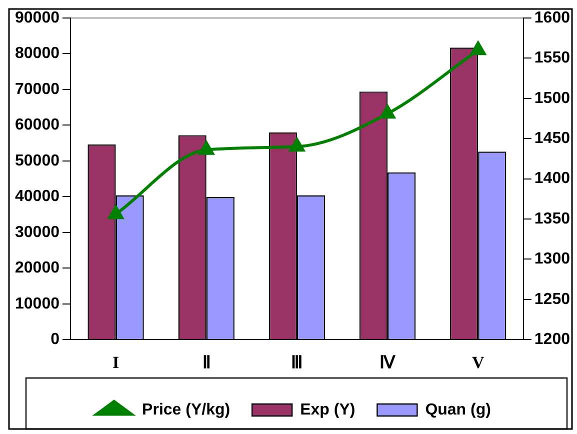 This screenshot has height=434, width=577. Describe the element at coordinates (552, 179) in the screenshot. I see `y2-tick-label: 1400` at that location.